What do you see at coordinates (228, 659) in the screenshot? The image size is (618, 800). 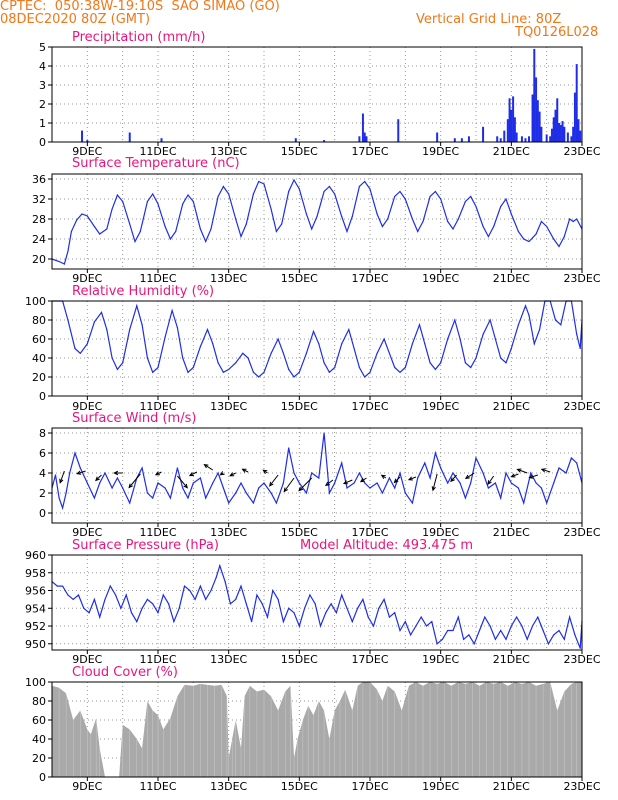 I see `surface-pressure-xtick-label: 13DEC` at bounding box center [228, 659].